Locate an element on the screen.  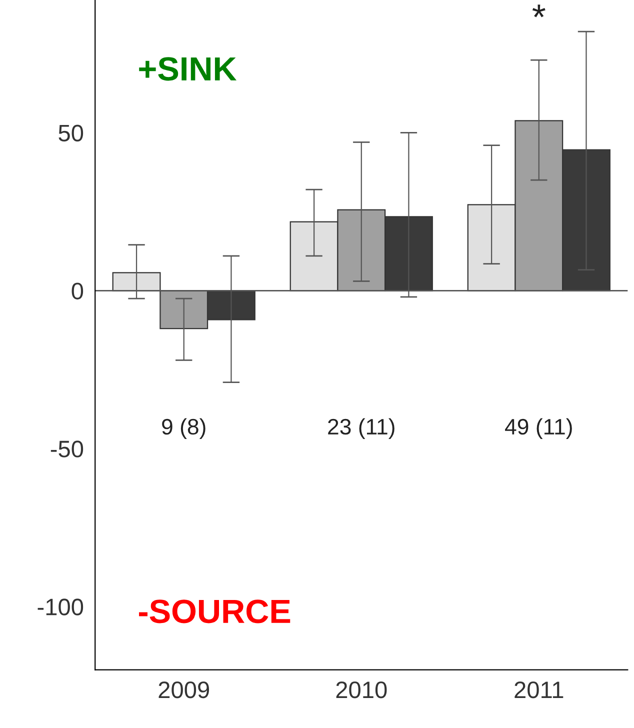
y-tick-label: 50 is located at coordinates (71, 133).